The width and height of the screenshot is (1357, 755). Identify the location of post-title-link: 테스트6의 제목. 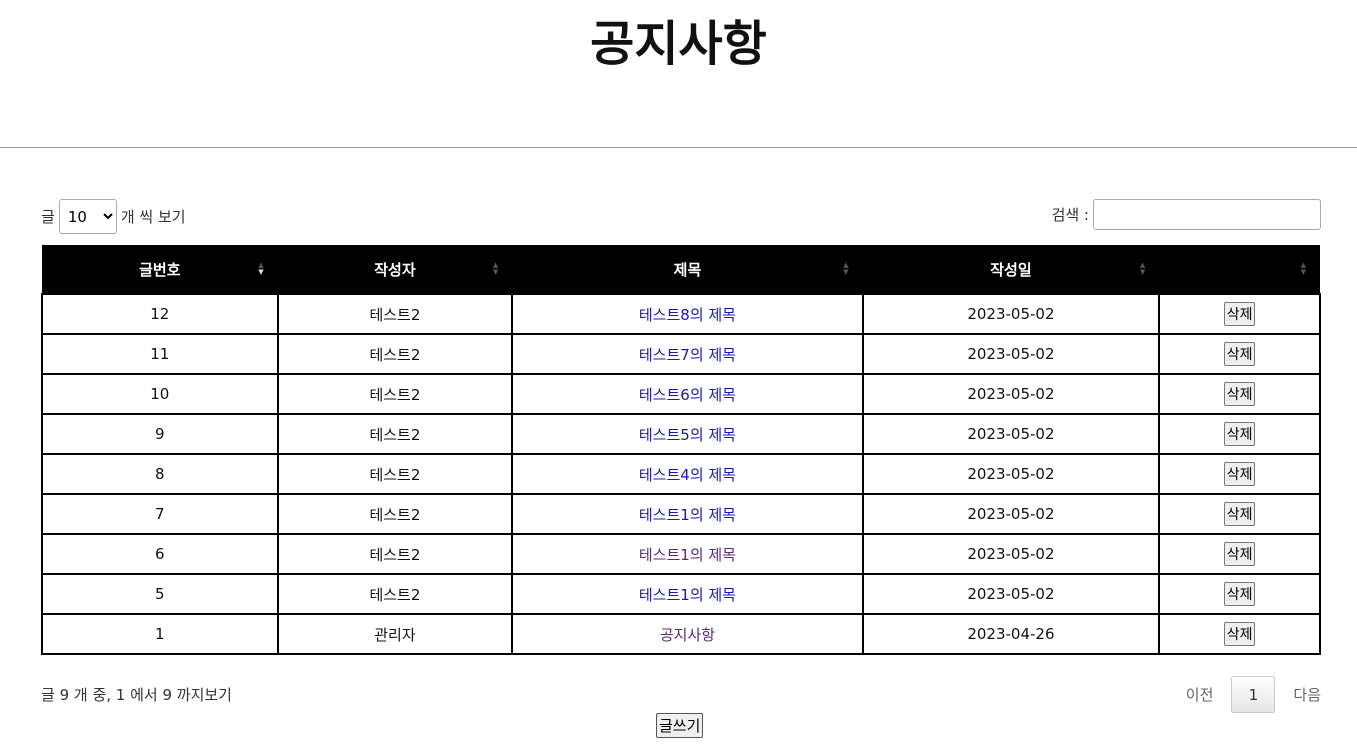
(687, 394).